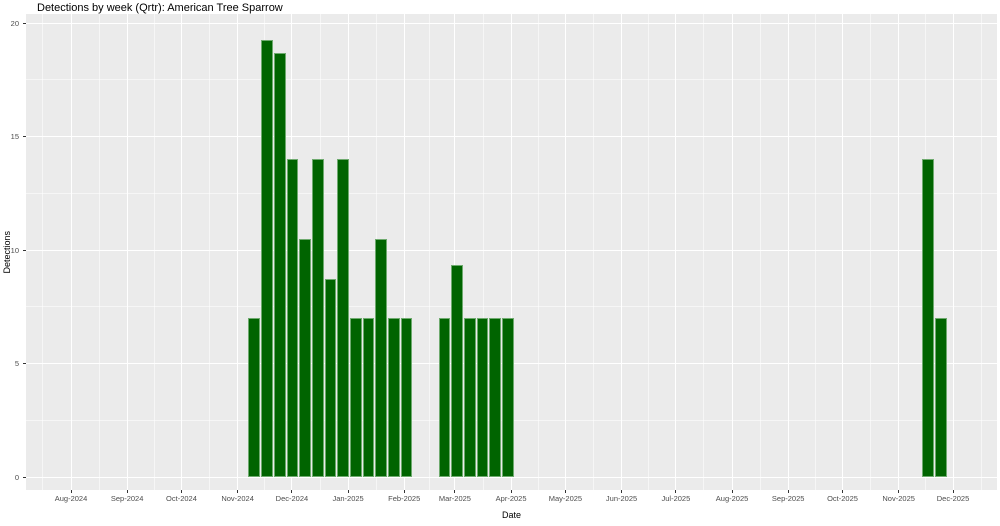  I want to click on x-tick-label: Jun-2025, so click(621, 498).